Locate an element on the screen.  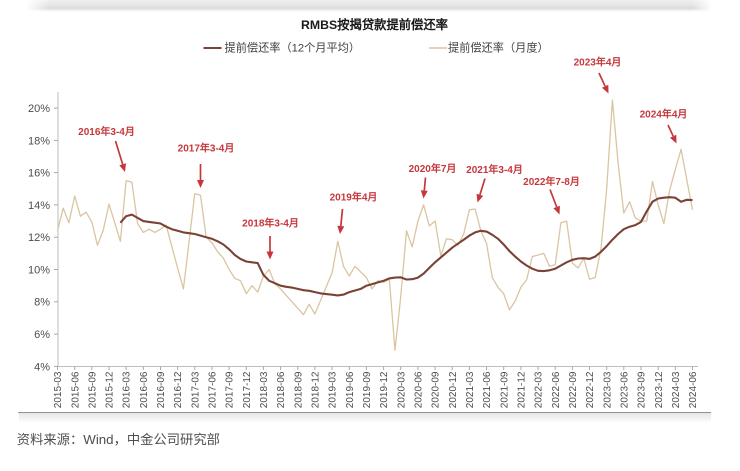
svg-text: 2017-12 is located at coordinates (247, 389).